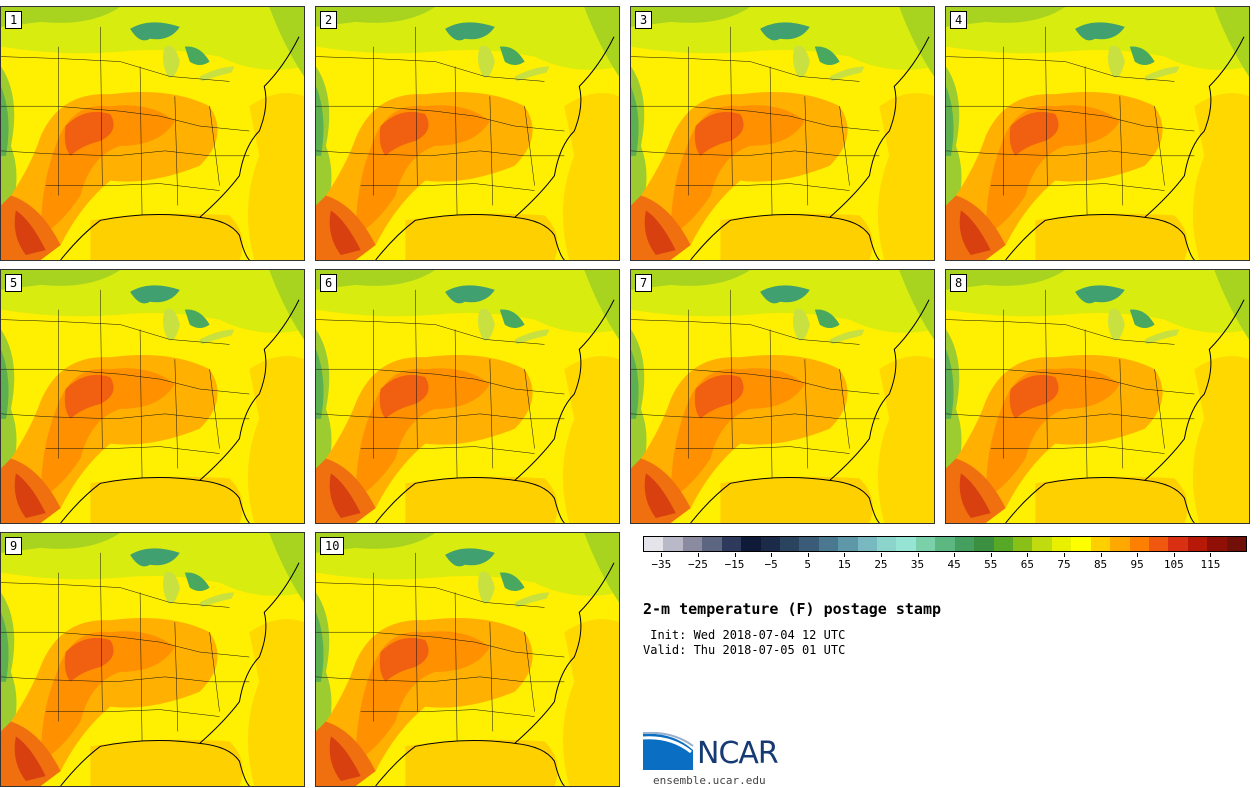  I want to click on colorbar, so click(945, 544).